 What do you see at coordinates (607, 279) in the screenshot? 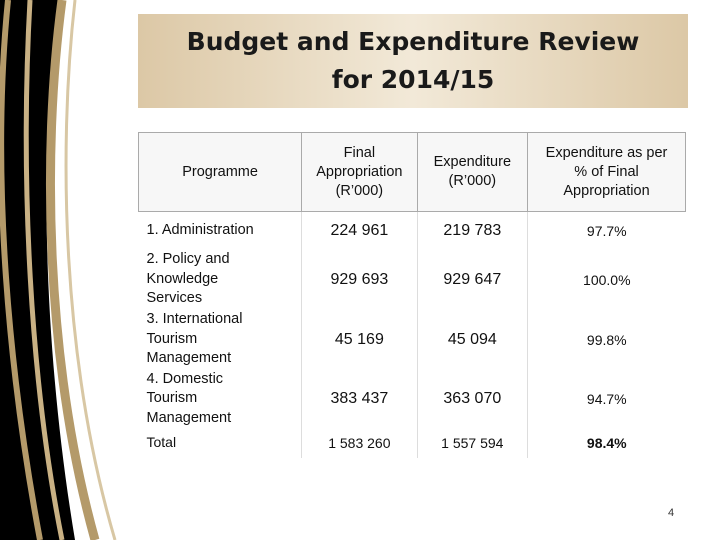
I see `table-cell: 100.0%` at bounding box center [607, 279].